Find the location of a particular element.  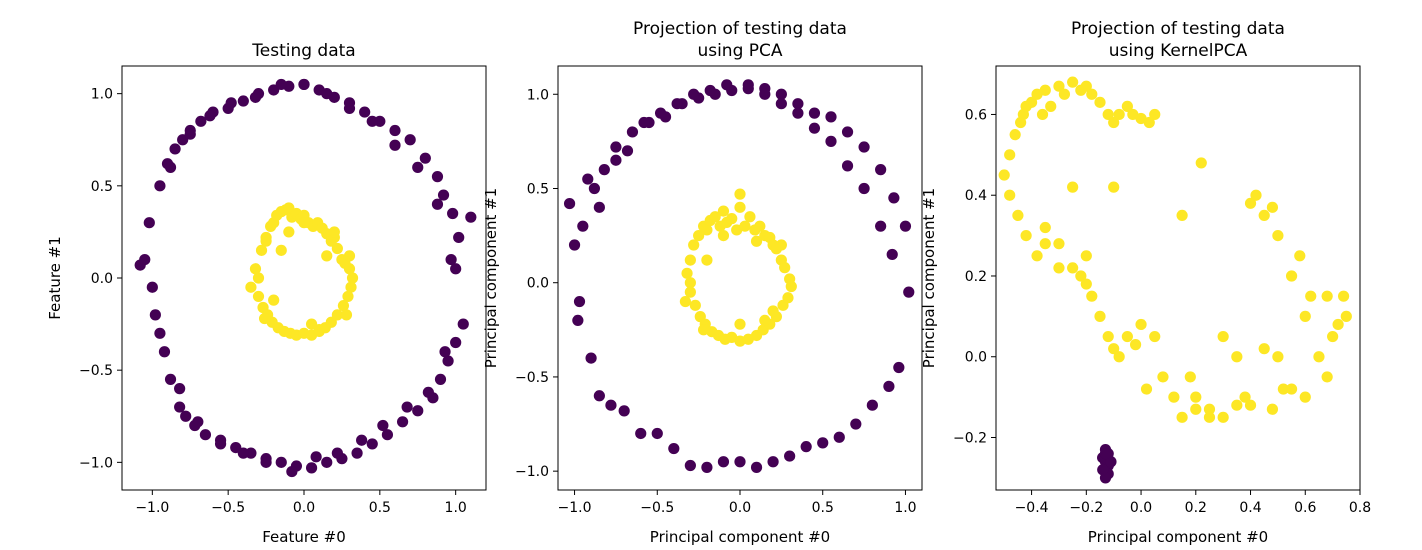

y-tick-label: 0.5 is located at coordinates (102, 187).